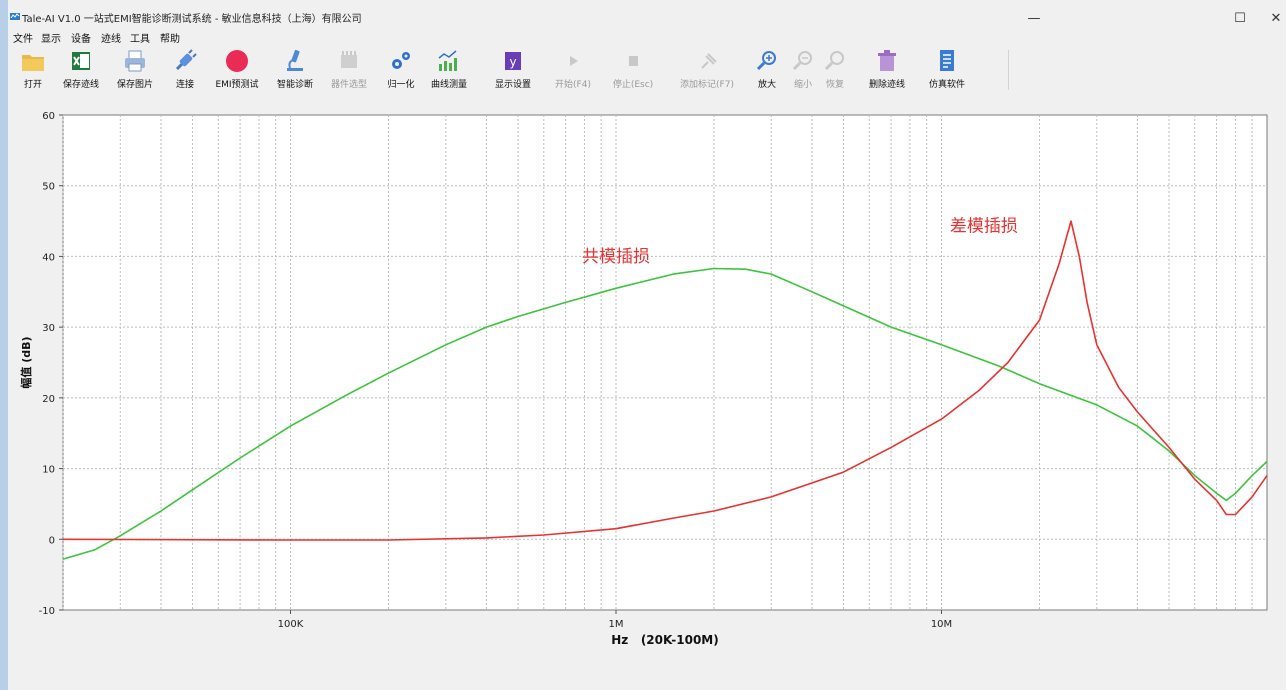 This screenshot has width=1286, height=690. I want to click on restore-label: 恢复, so click(834, 85).